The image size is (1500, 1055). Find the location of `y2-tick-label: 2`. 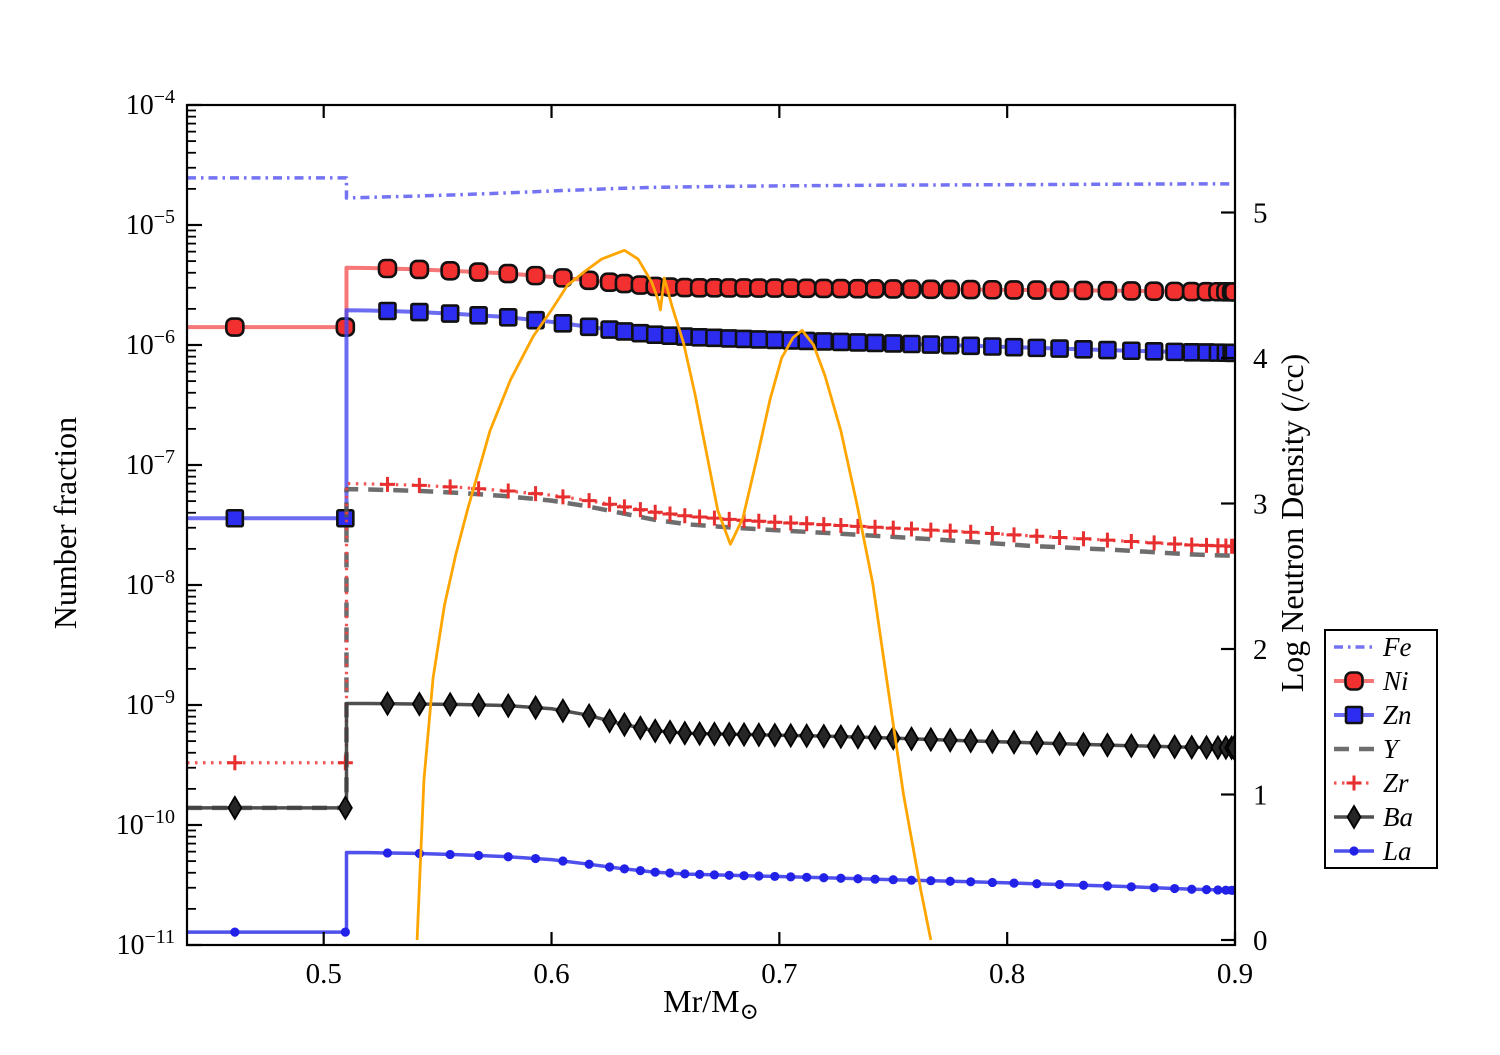

y2-tick-label: 2 is located at coordinates (1260, 650).